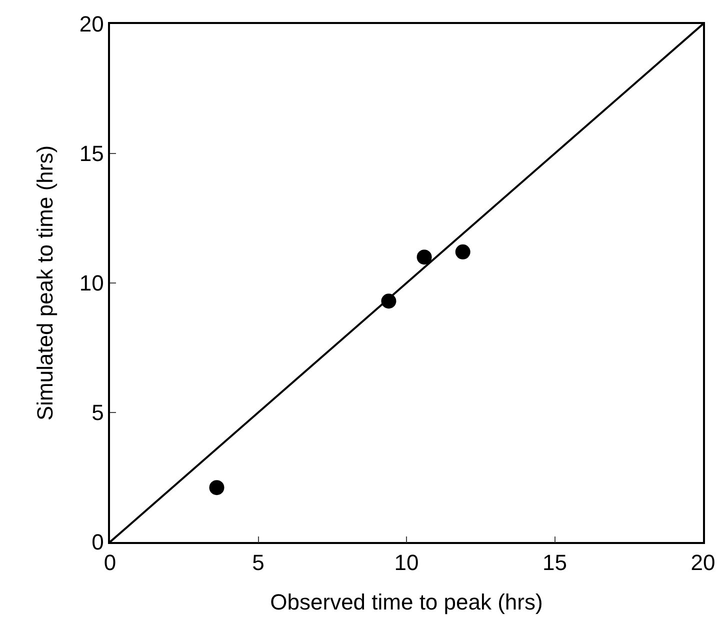 Image resolution: width=727 pixels, height=642 pixels. What do you see at coordinates (258, 563) in the screenshot?
I see `x-tick-label: 5` at bounding box center [258, 563].